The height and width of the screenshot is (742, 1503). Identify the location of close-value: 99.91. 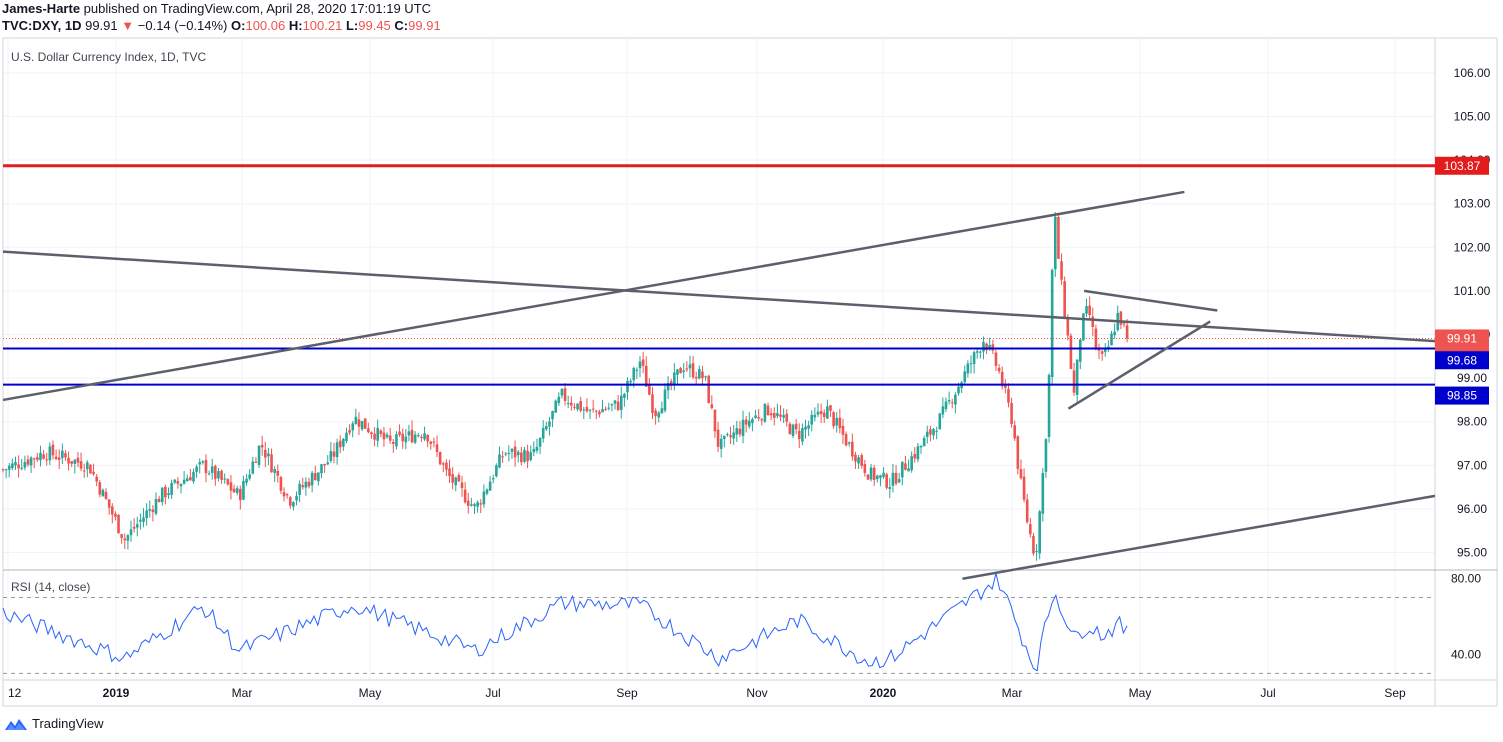
(424, 25).